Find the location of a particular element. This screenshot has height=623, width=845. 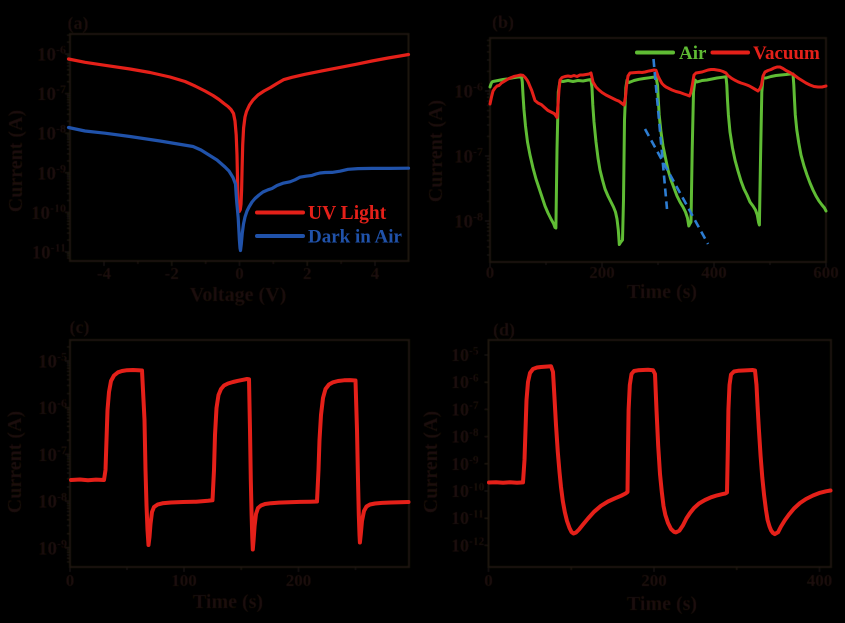

svg-text: (b) is located at coordinates (503, 22).